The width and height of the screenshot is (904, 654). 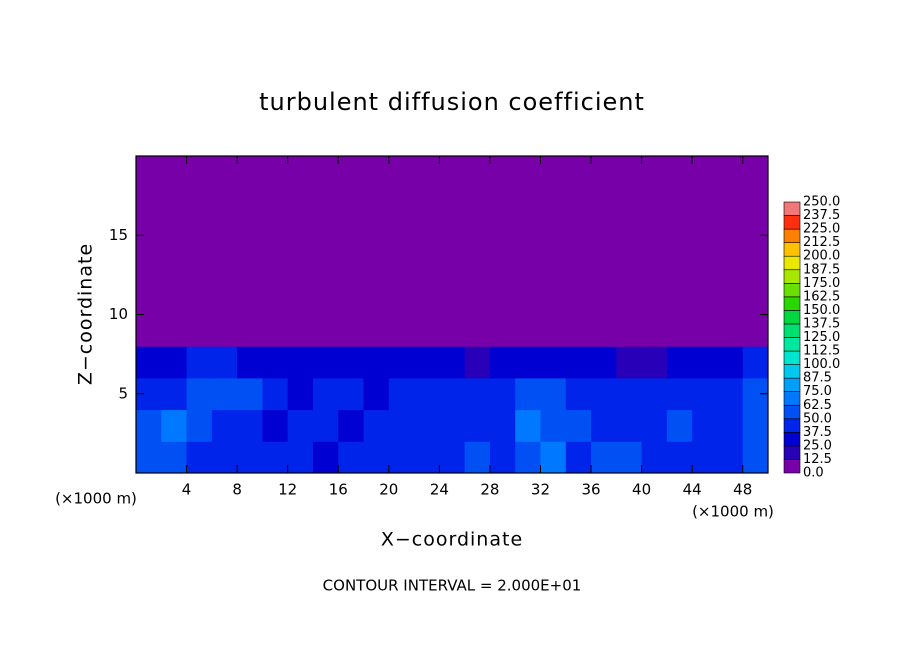 What do you see at coordinates (338, 490) in the screenshot?
I see `x-tick-label: 16` at bounding box center [338, 490].